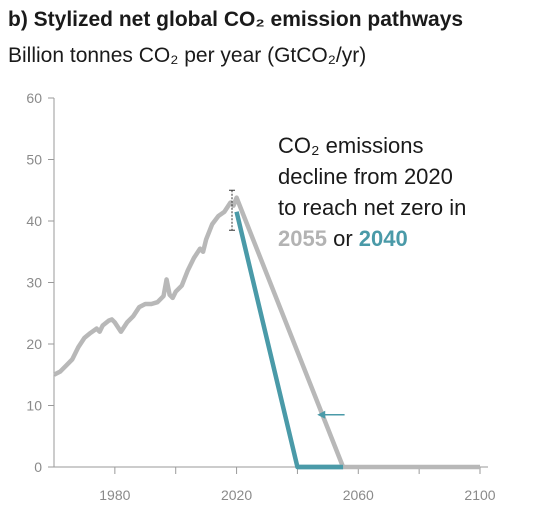  What do you see at coordinates (34, 160) in the screenshot?
I see `y-tick-label: 50` at bounding box center [34, 160].